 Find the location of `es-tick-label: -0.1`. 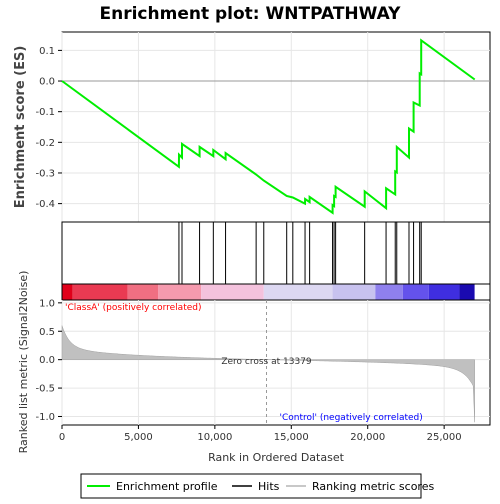

es-tick-label: -0.1 is located at coordinates (45, 112).